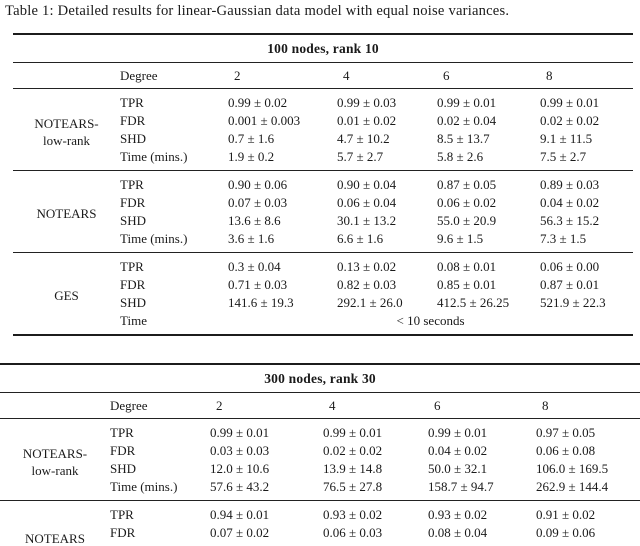 This screenshot has height=546, width=640. Describe the element at coordinates (363, 138) in the screenshot. I see `metric-value: 4.7 ± 10.2` at that location.